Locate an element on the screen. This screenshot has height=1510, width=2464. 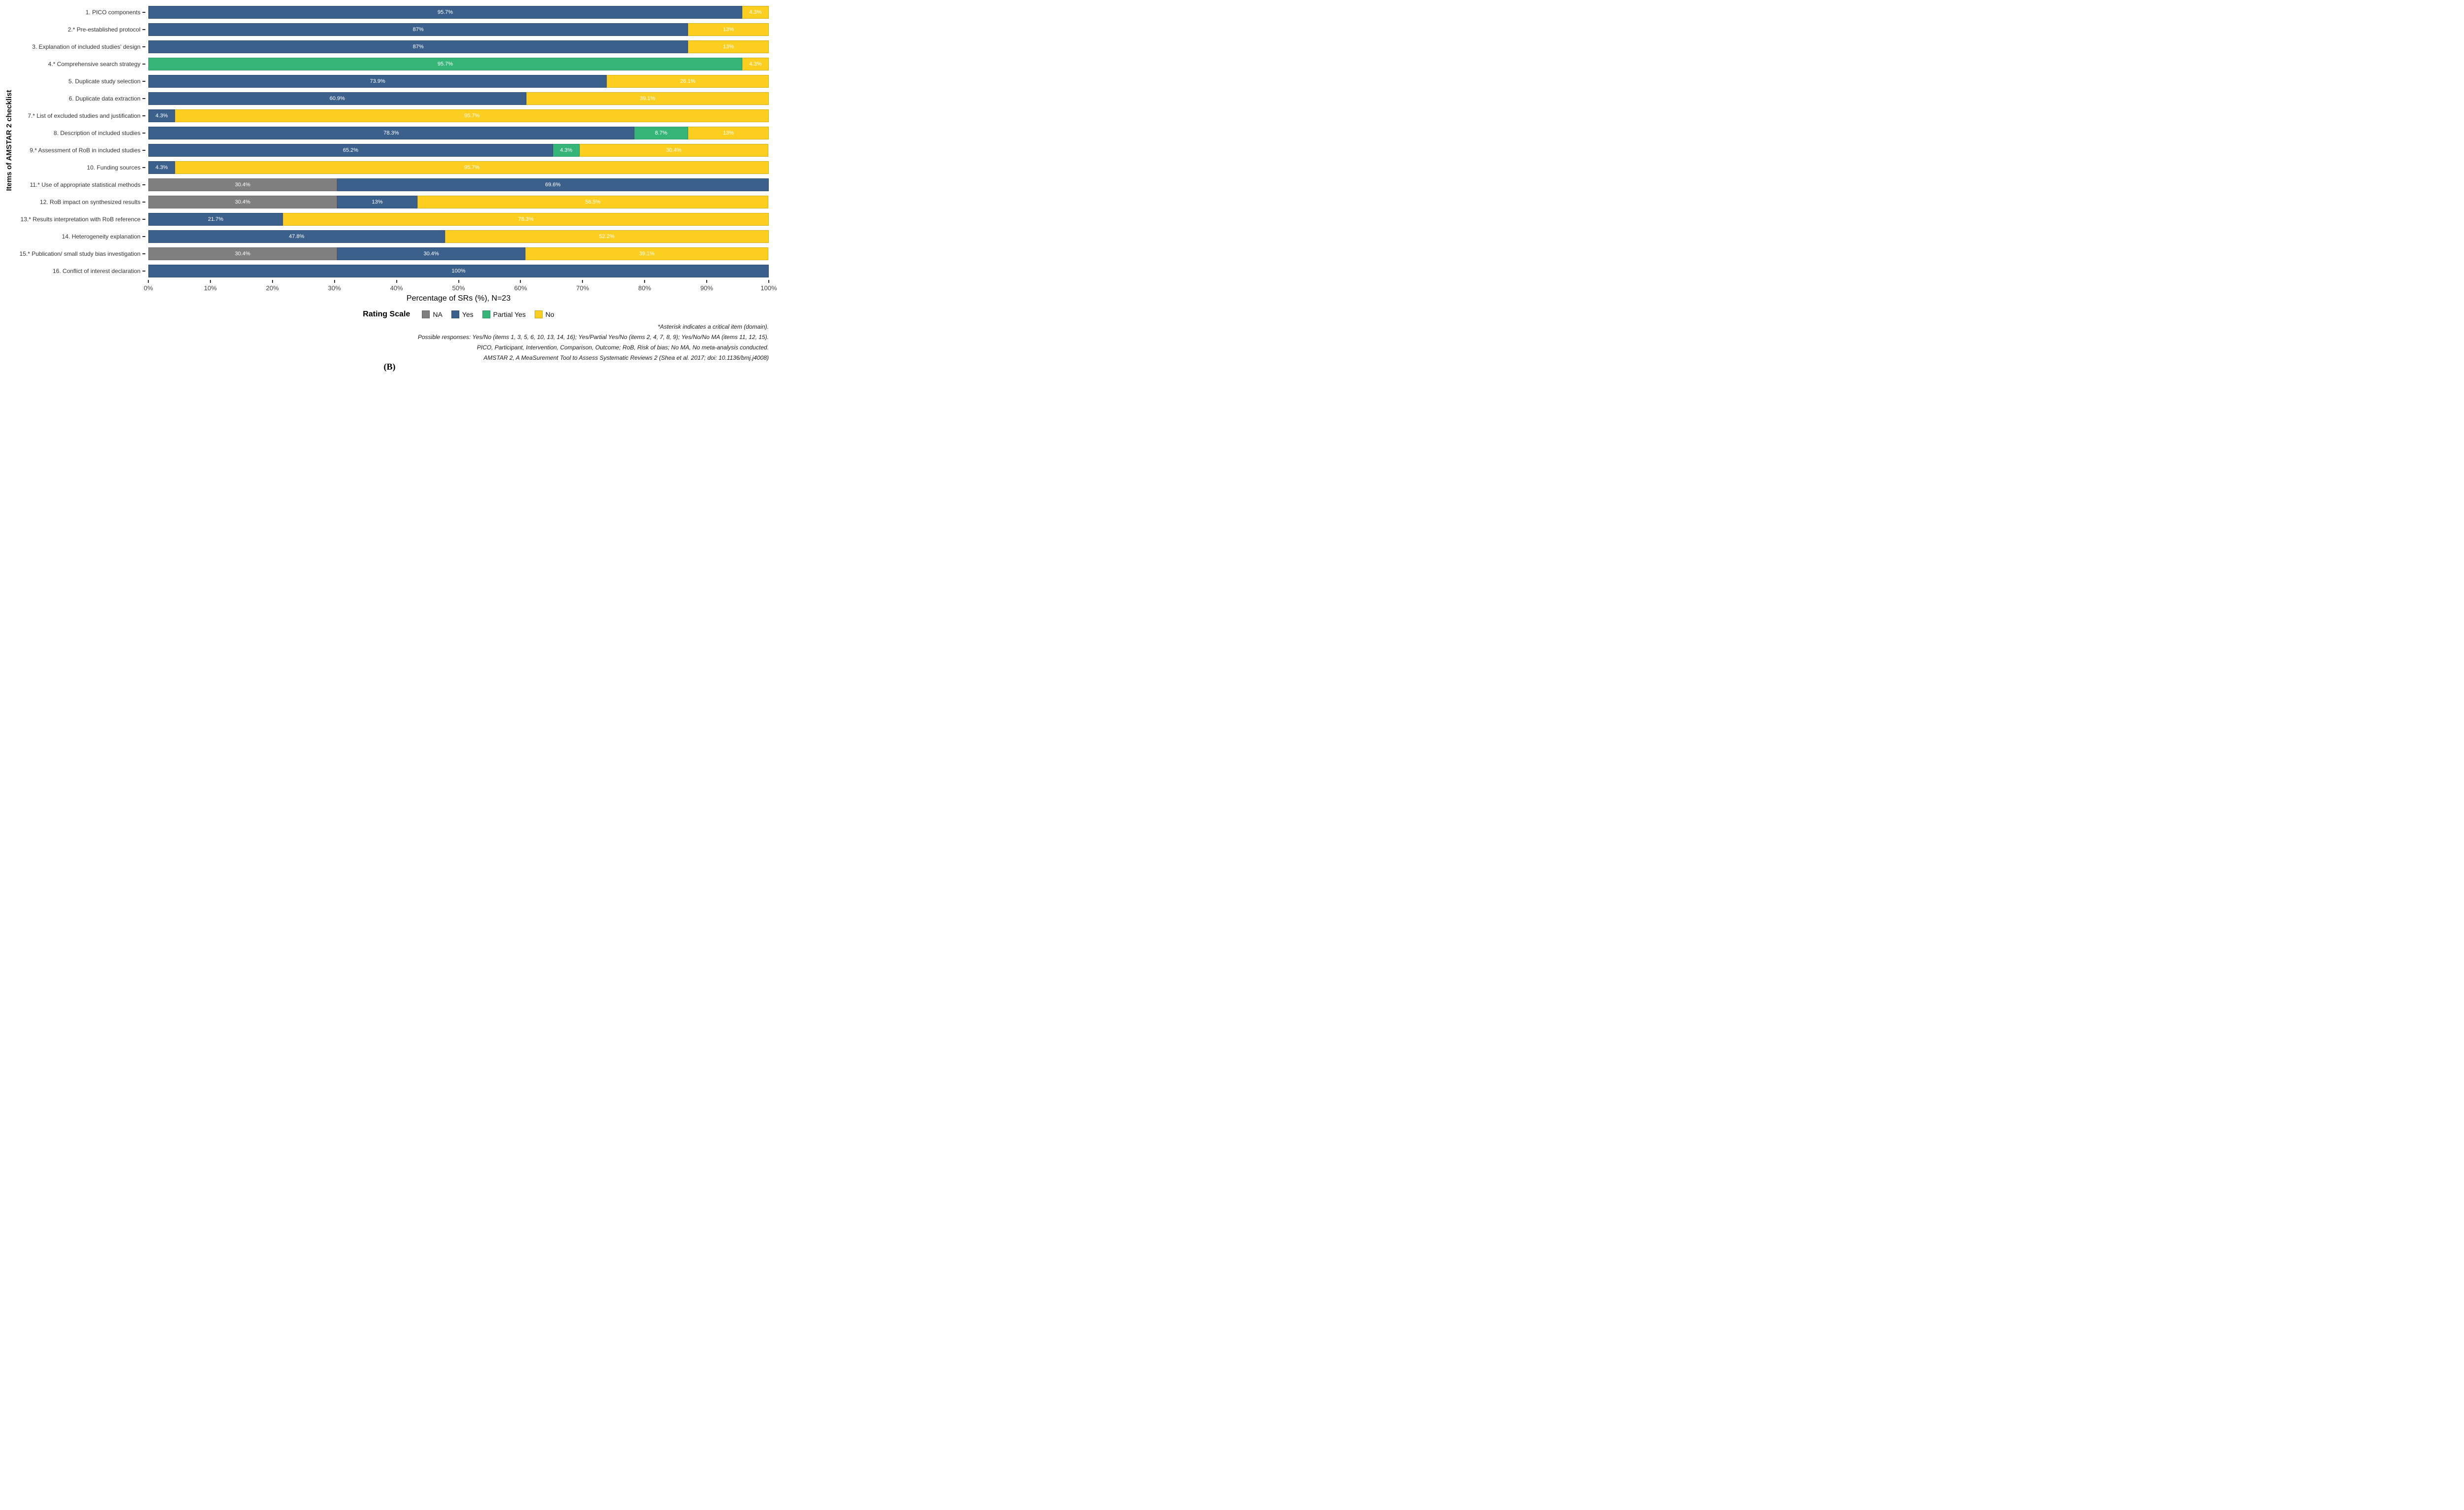
bar-value-label: 60.9% is located at coordinates (337, 98).